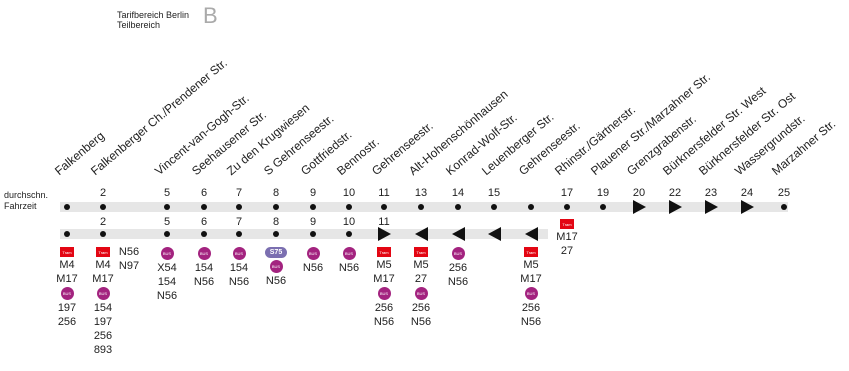 The height and width of the screenshot is (371, 849). I want to click on travel-time-lower: 7, so click(239, 222).